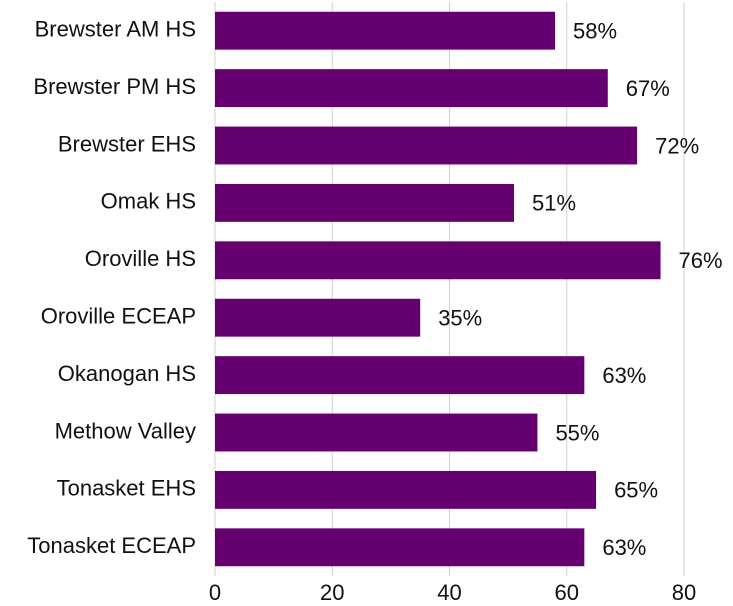  I want to click on y-tick-label: Brewster AM HS, so click(115, 29).